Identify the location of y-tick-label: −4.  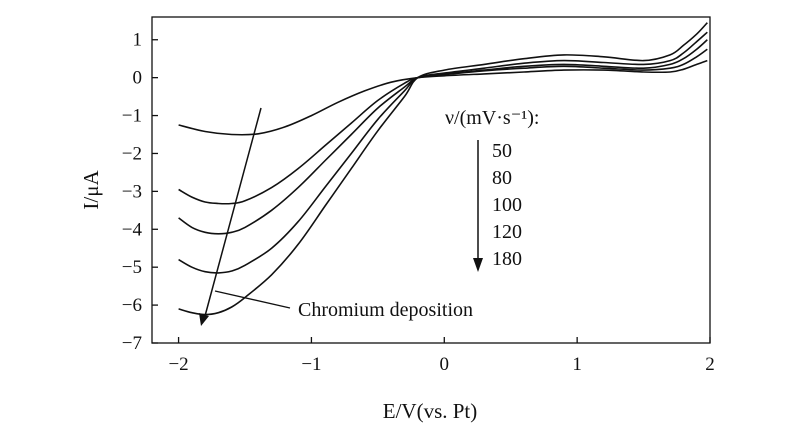
(132, 229).